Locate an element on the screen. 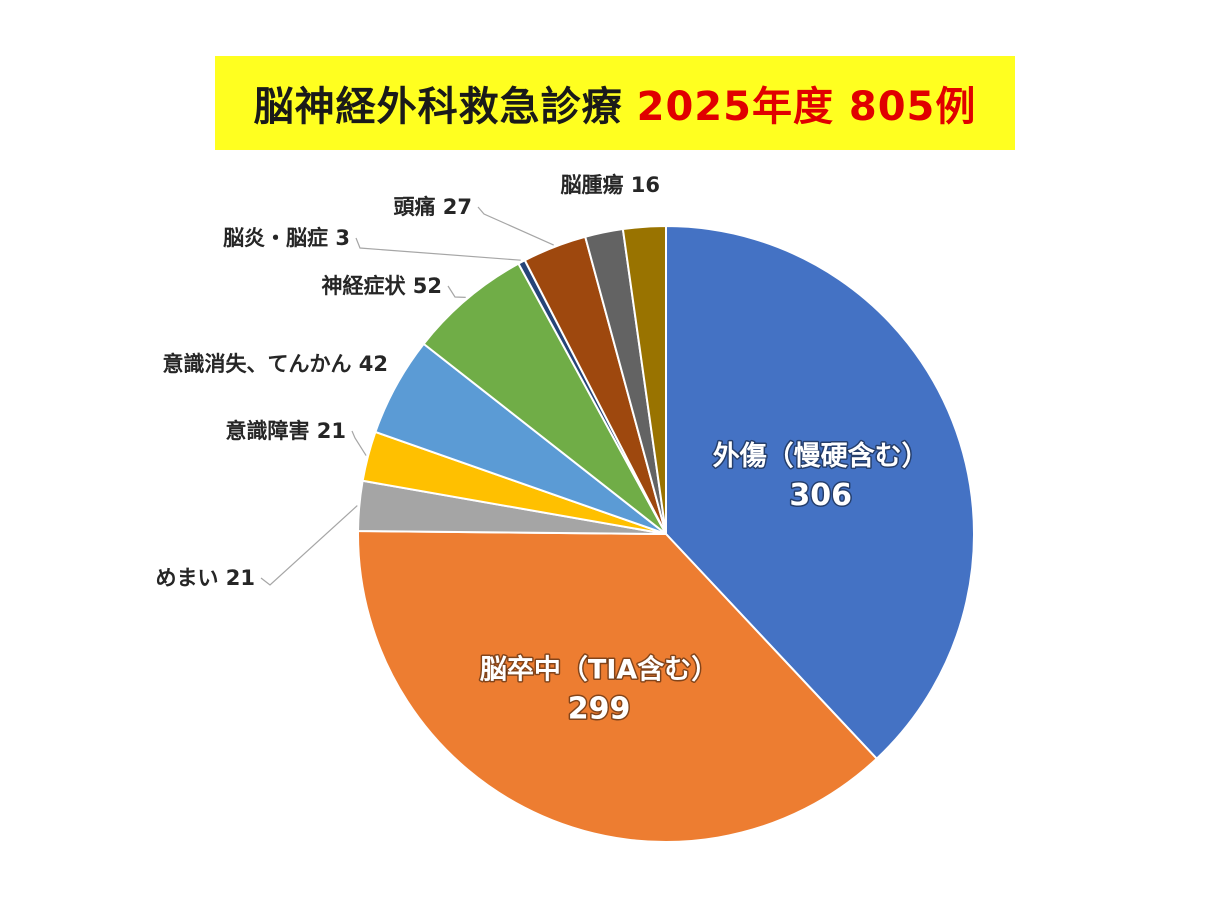 This screenshot has width=1229, height=909. chart-title-highlight: 2025年度 805例 is located at coordinates (806, 107).